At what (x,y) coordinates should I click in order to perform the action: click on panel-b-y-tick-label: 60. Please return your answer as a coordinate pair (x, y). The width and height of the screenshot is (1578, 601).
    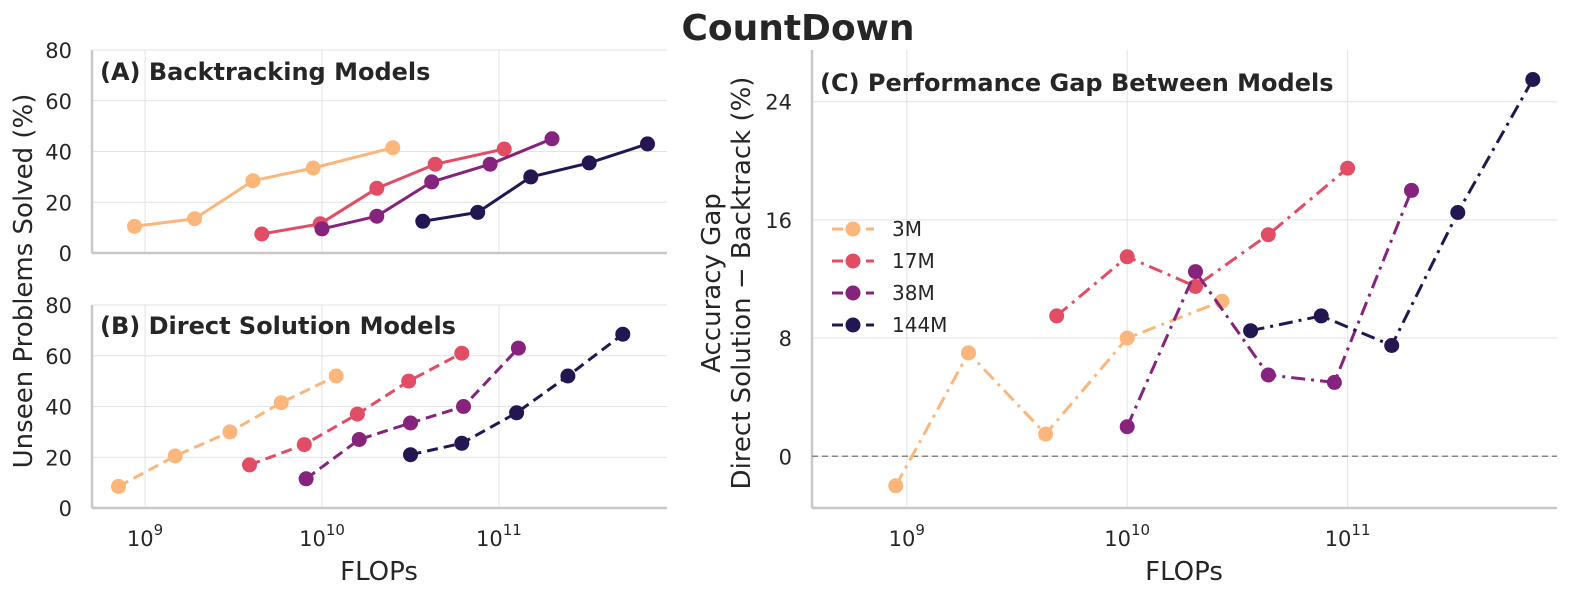
    Looking at the image, I should click on (58, 357).